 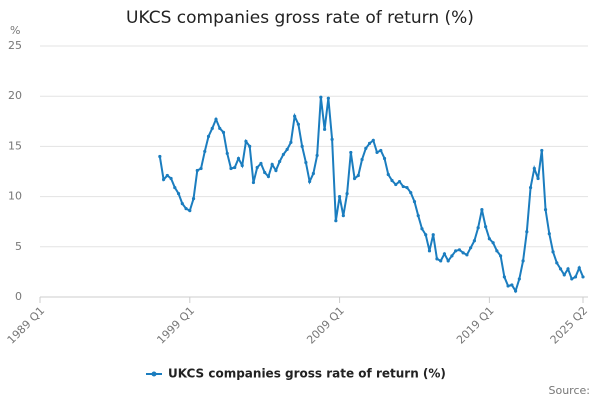 I want to click on x-tick-label: 1989 Q1, so click(x=26, y=325).